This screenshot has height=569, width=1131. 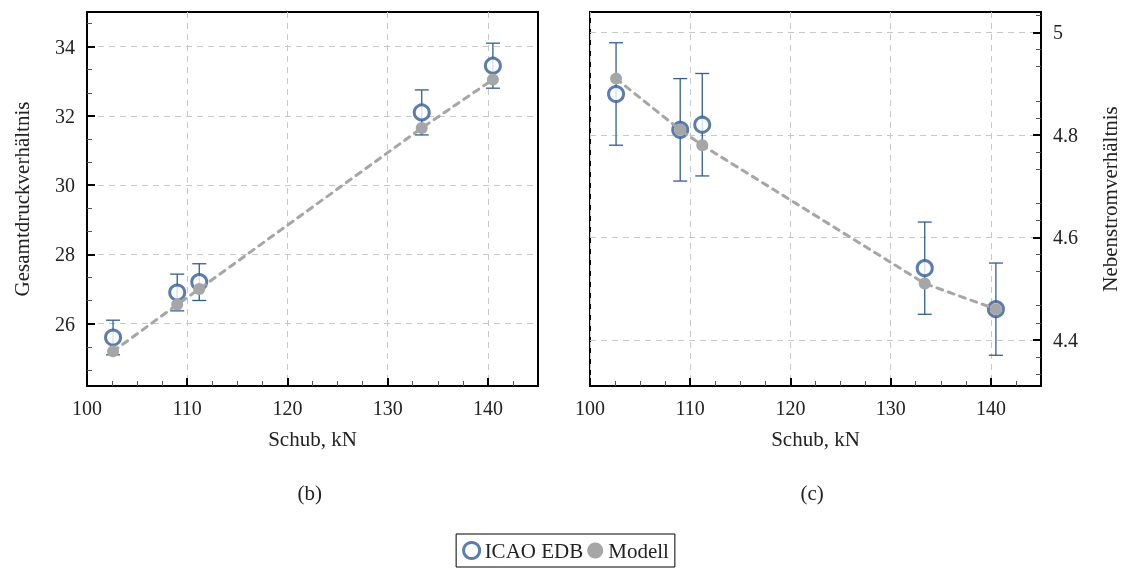 I want to click on y2-tick-label: 4.6, so click(x=1065, y=237).